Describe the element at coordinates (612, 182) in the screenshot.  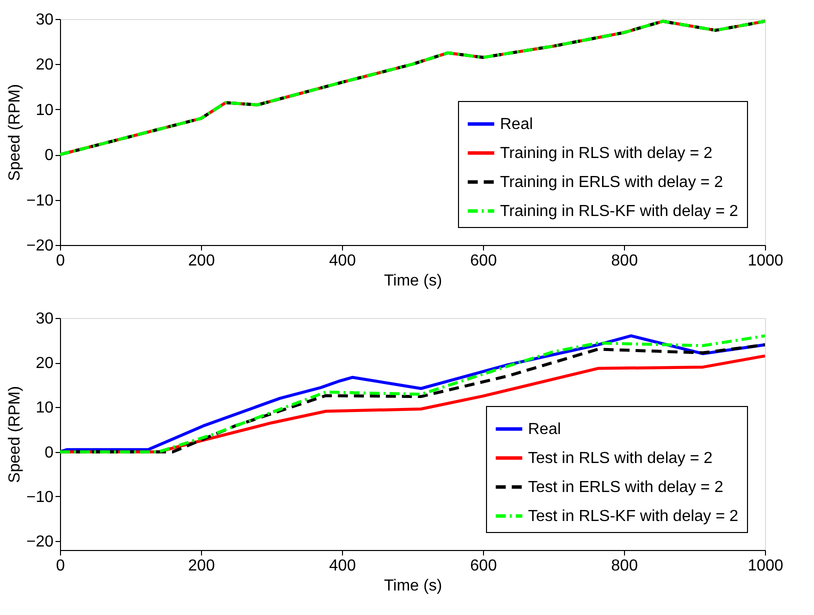
I see `legend-label: Training in ERLS with delay = 2` at that location.